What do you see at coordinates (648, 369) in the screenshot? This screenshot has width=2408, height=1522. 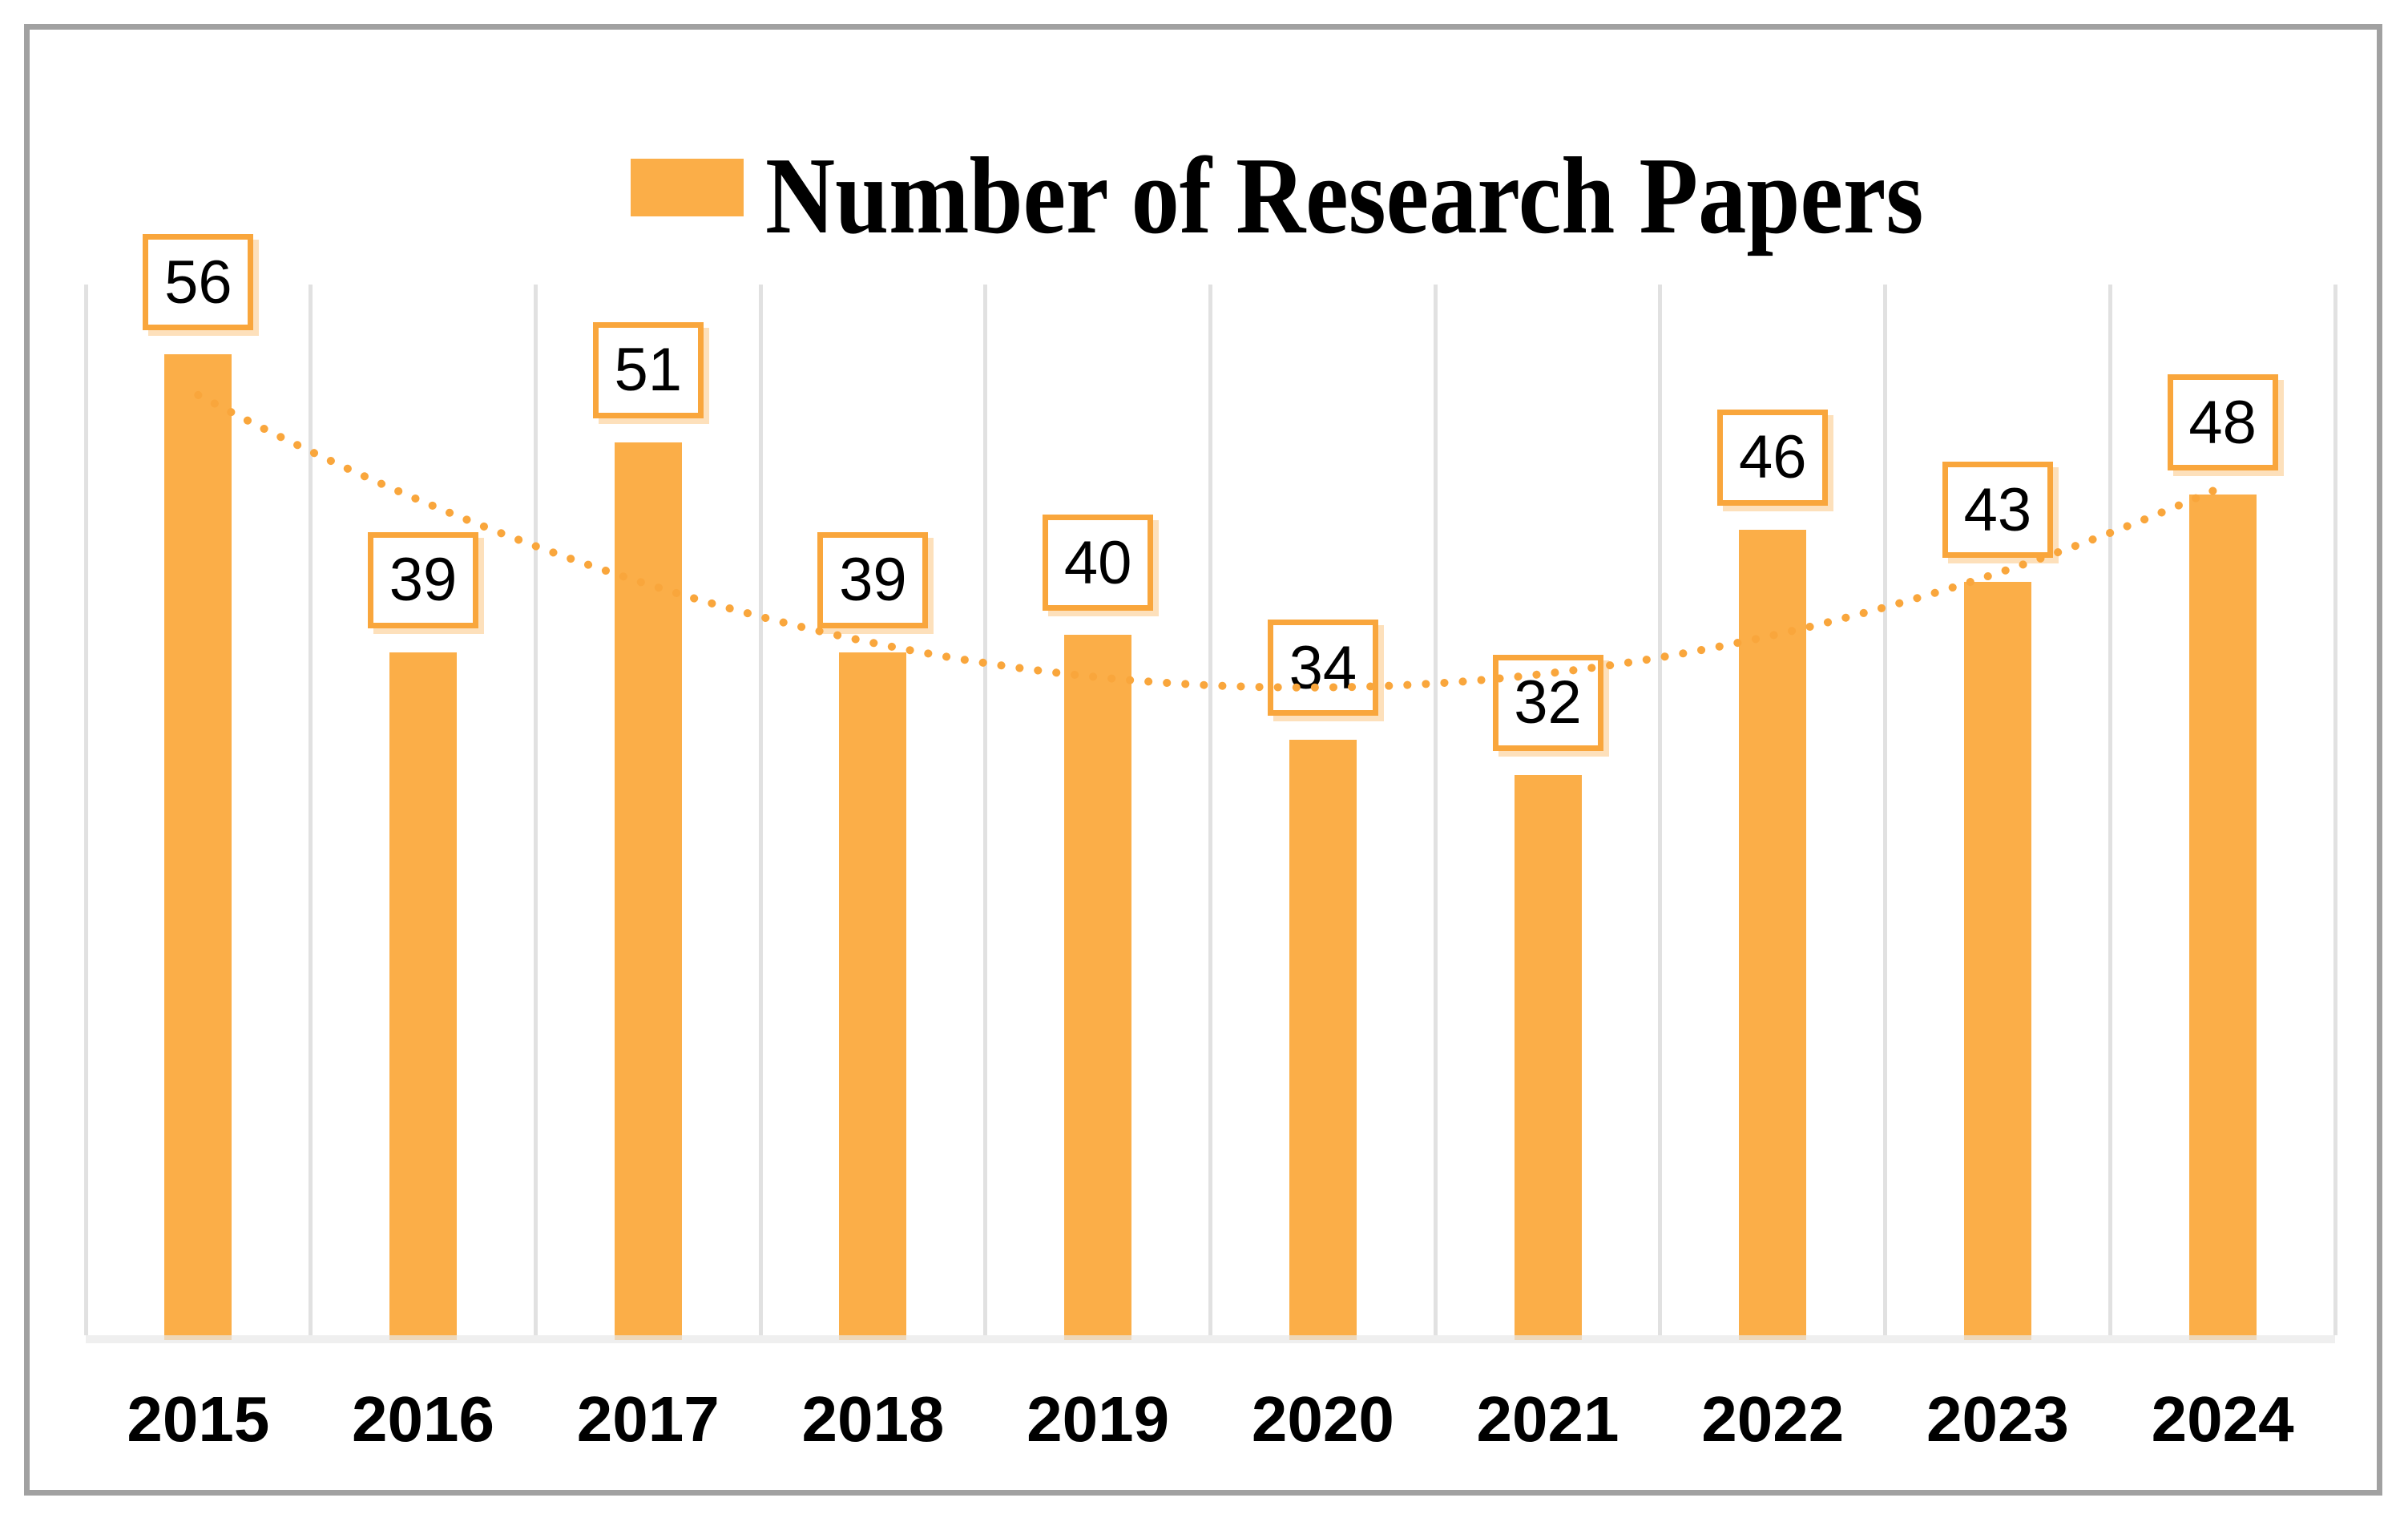 I see `data-label: 51` at bounding box center [648, 369].